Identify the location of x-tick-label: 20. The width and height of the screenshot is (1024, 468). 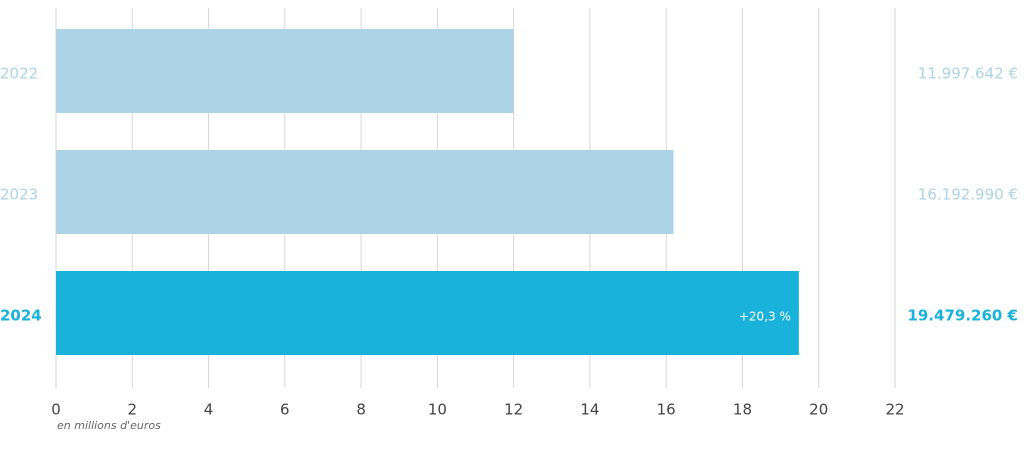
(818, 410).